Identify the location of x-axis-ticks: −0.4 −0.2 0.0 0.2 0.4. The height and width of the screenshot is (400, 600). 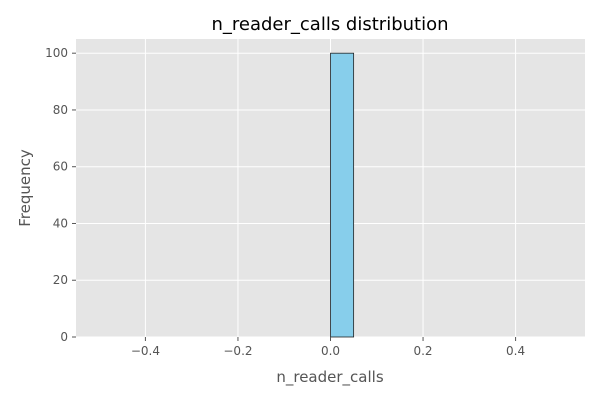
(328, 347).